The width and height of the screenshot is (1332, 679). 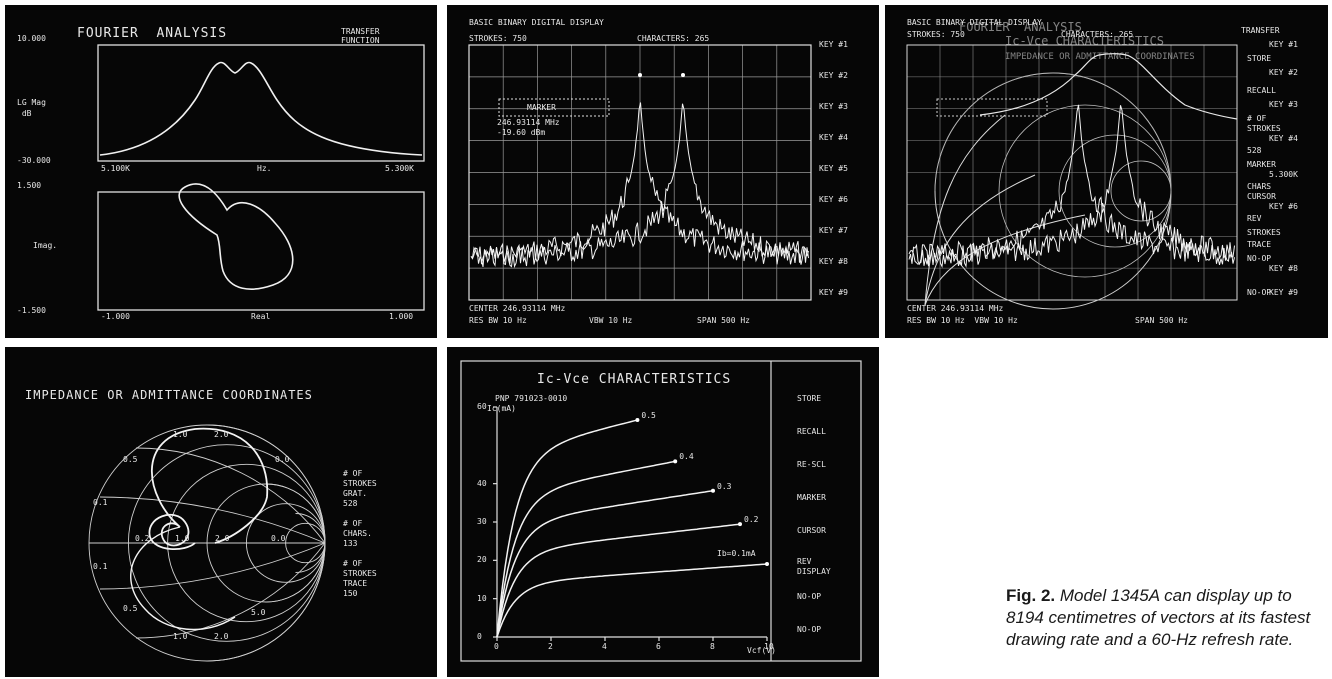 I want to click on y-tick-label: 40, so click(x=482, y=483).